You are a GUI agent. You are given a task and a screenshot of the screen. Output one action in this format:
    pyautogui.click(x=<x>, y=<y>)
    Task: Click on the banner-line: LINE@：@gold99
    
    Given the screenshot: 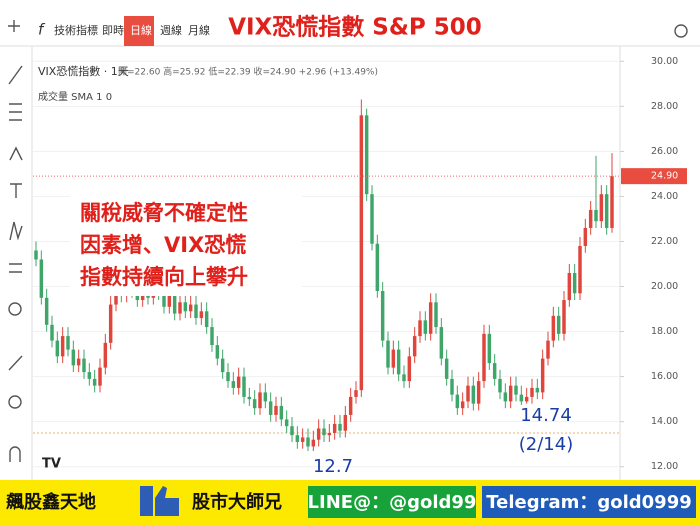 What is the action you would take?
    pyautogui.click(x=392, y=502)
    